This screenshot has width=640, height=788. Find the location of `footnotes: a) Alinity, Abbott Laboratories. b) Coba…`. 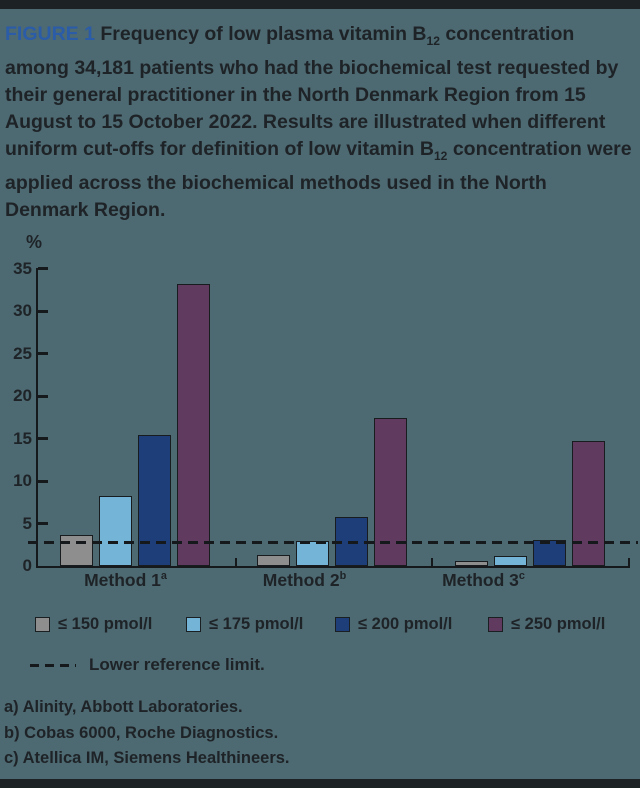

footnotes: a) Alinity, Abbott Laboratories. b) Coba… is located at coordinates (147, 733).